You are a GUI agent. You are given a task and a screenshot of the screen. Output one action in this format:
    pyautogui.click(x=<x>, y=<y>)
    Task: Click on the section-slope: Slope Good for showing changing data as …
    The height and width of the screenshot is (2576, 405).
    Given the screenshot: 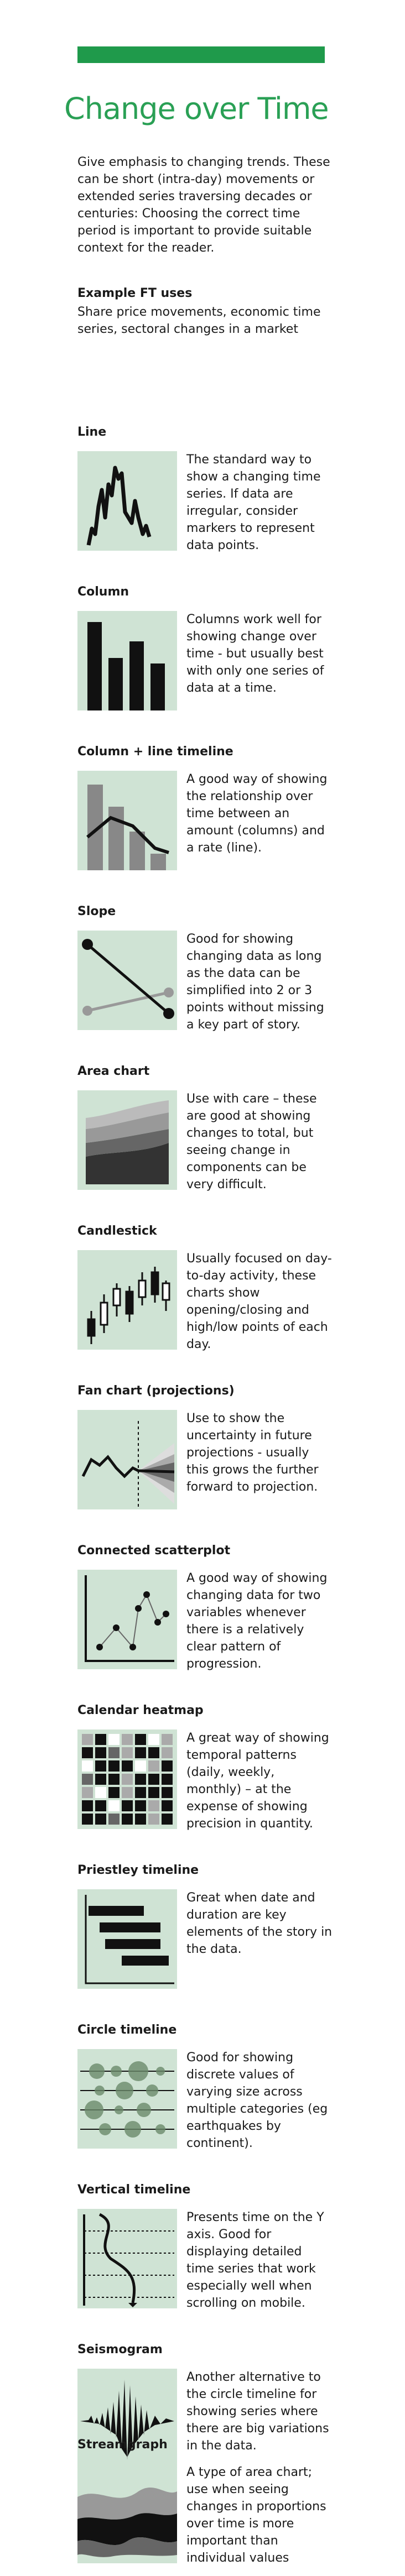 What is the action you would take?
    pyautogui.click(x=221, y=968)
    